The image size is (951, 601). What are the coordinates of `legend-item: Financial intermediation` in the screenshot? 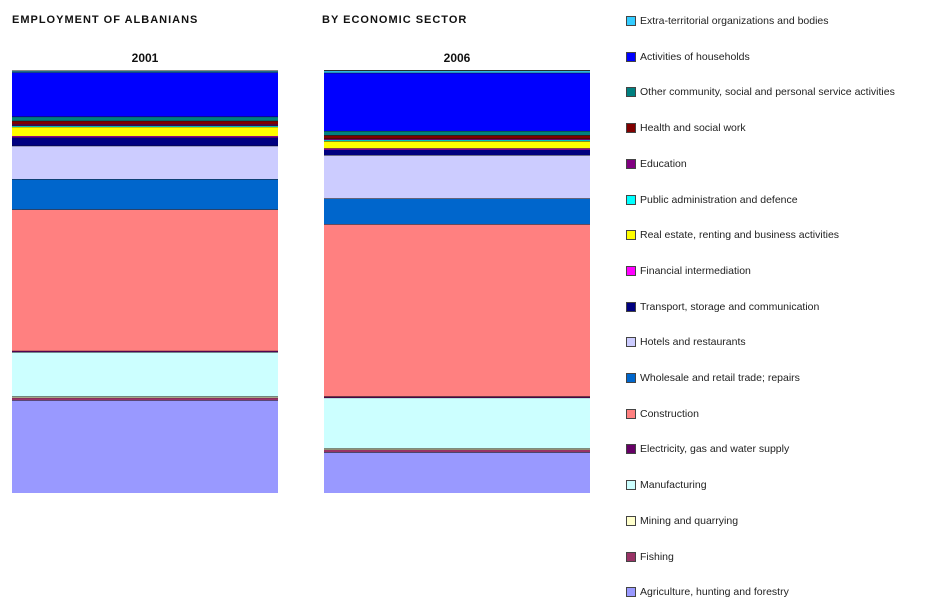 It's located at (688, 271).